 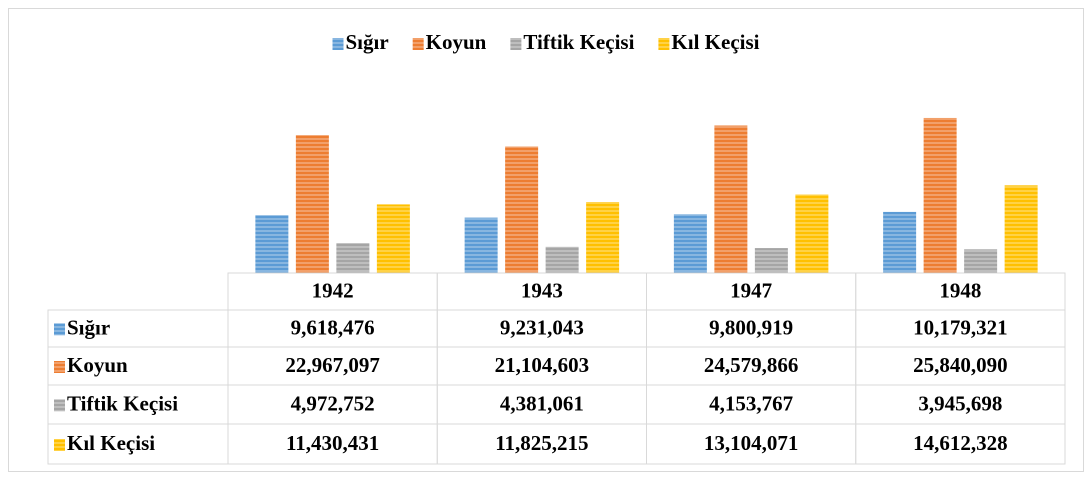 What do you see at coordinates (542, 327) in the screenshot?
I see `table-value: 9,231,043` at bounding box center [542, 327].